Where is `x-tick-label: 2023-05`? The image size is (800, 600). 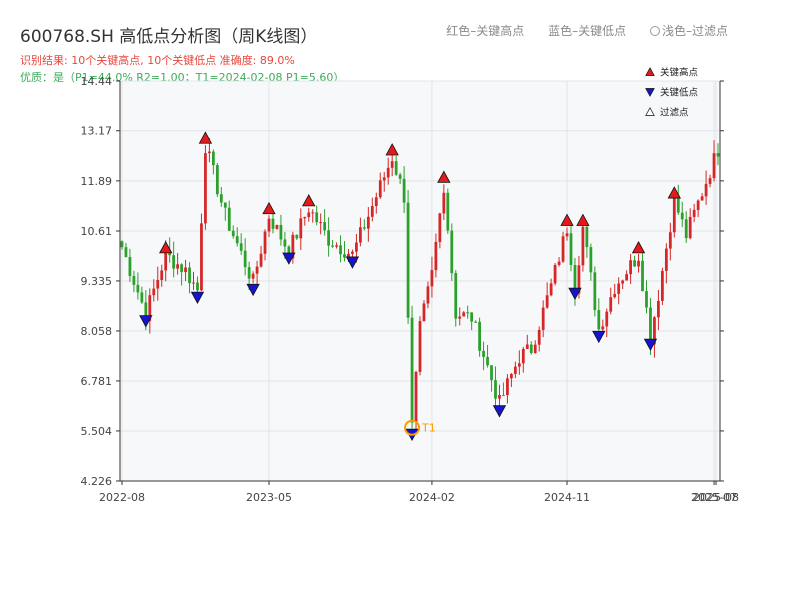 x-tick-label: 2023-05 is located at coordinates (269, 497).